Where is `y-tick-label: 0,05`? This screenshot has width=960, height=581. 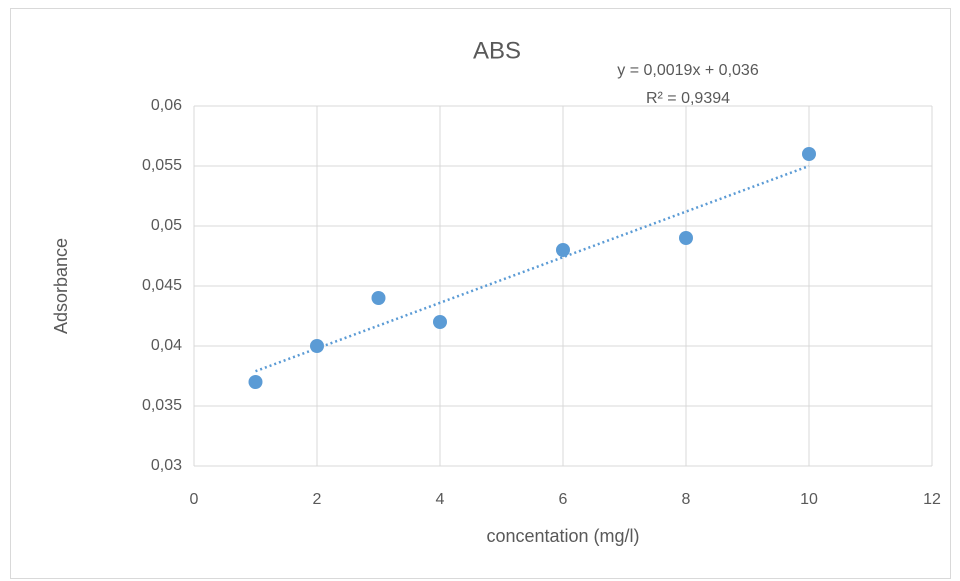
y-tick-label: 0,05 is located at coordinates (166, 225).